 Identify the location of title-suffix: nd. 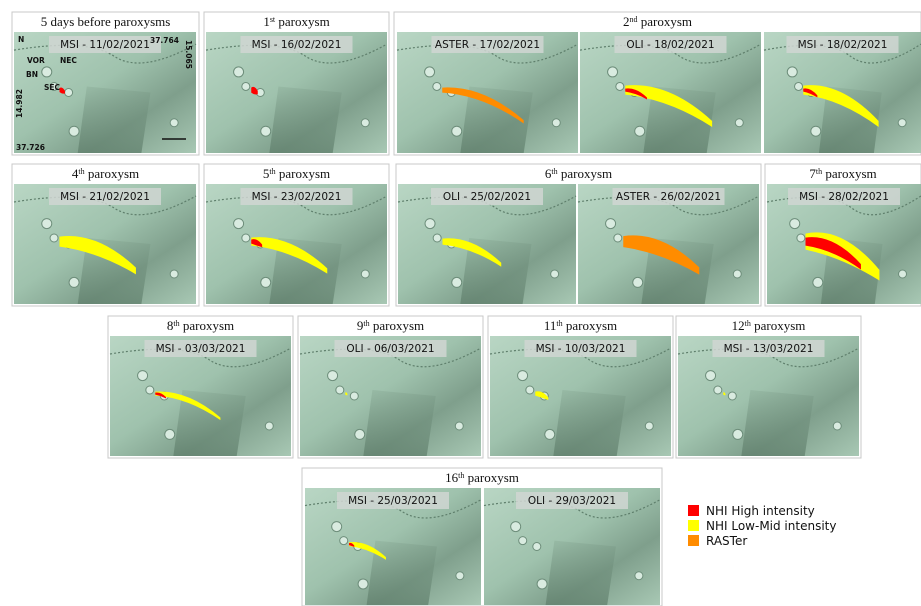
(633, 19).